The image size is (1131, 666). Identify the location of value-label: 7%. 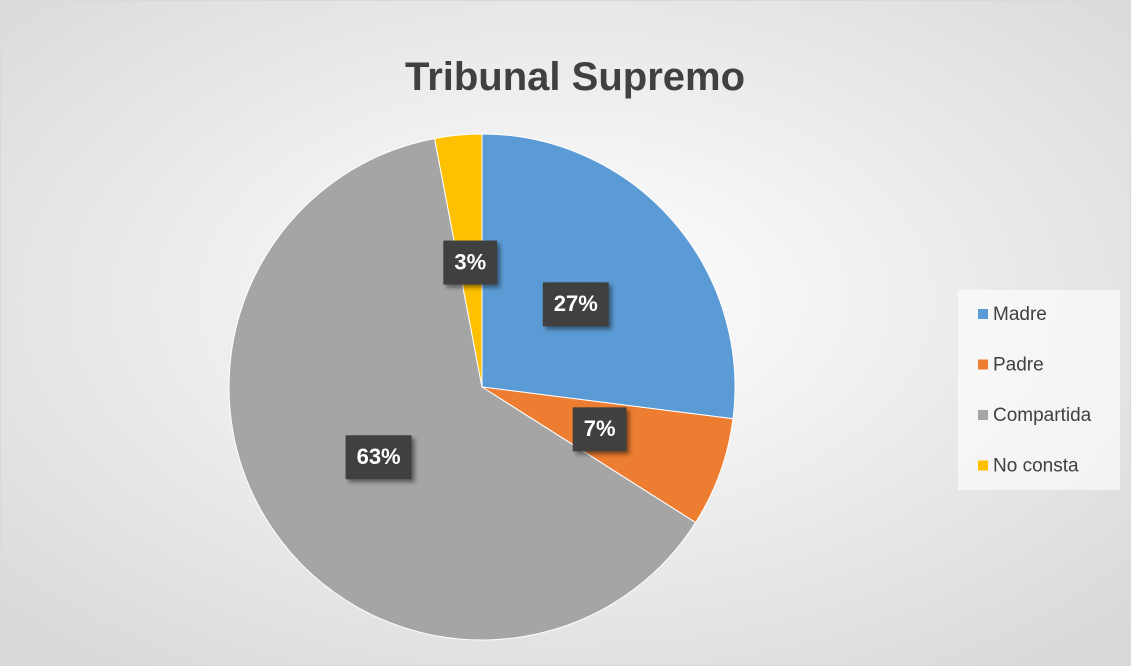
(600, 428).